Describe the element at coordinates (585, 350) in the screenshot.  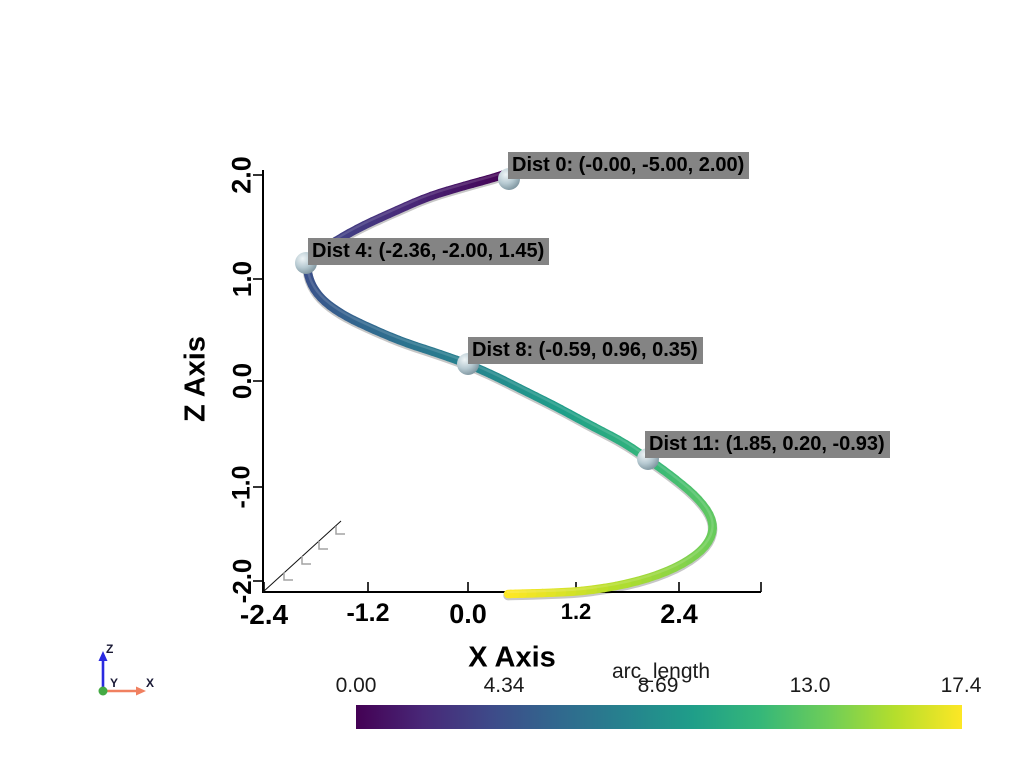
I see `point-label: Dist 8: (-0.59, 0.96, 0.35)` at that location.